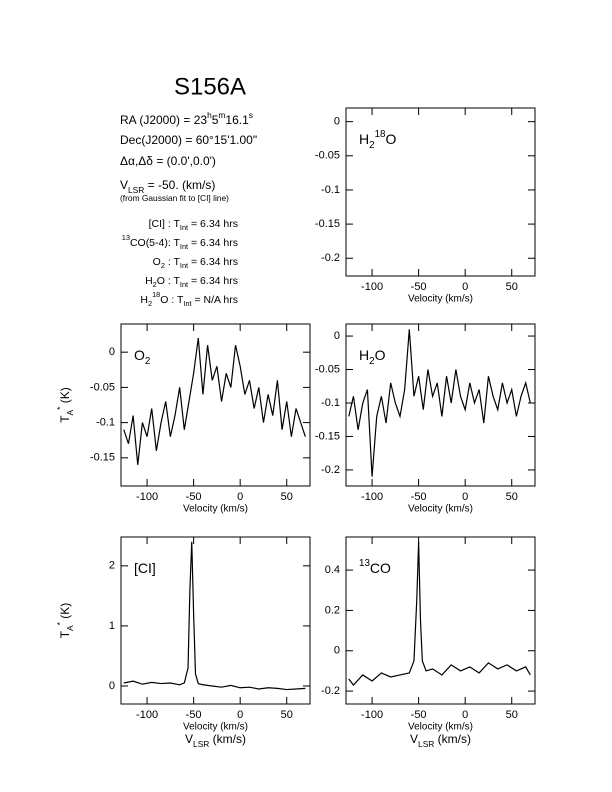 The height and width of the screenshot is (792, 612). I want to click on text-part: 5, so click(215, 120).